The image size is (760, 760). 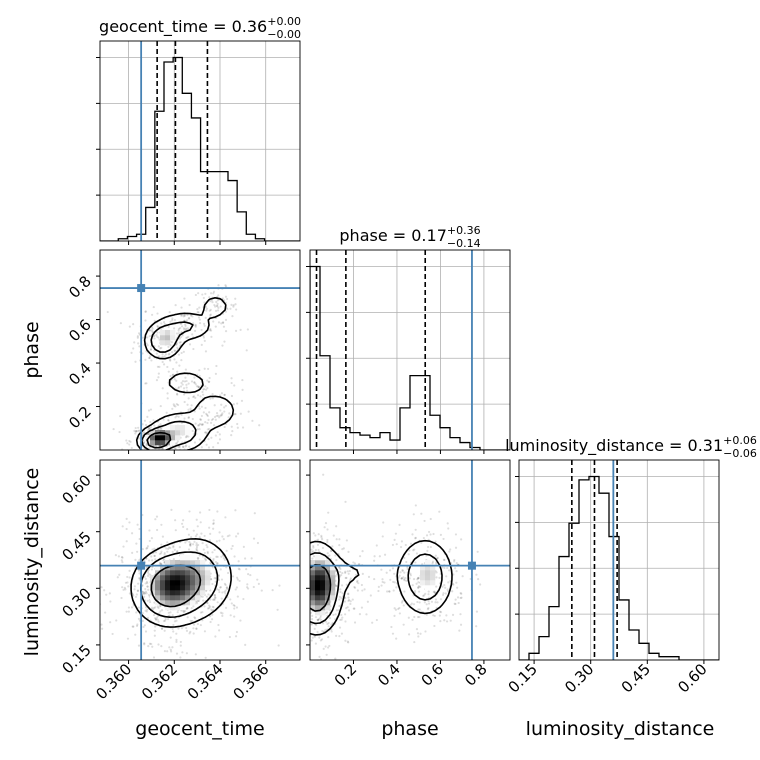 I want to click on x-tick-label: 0.6, so click(x=433, y=675).